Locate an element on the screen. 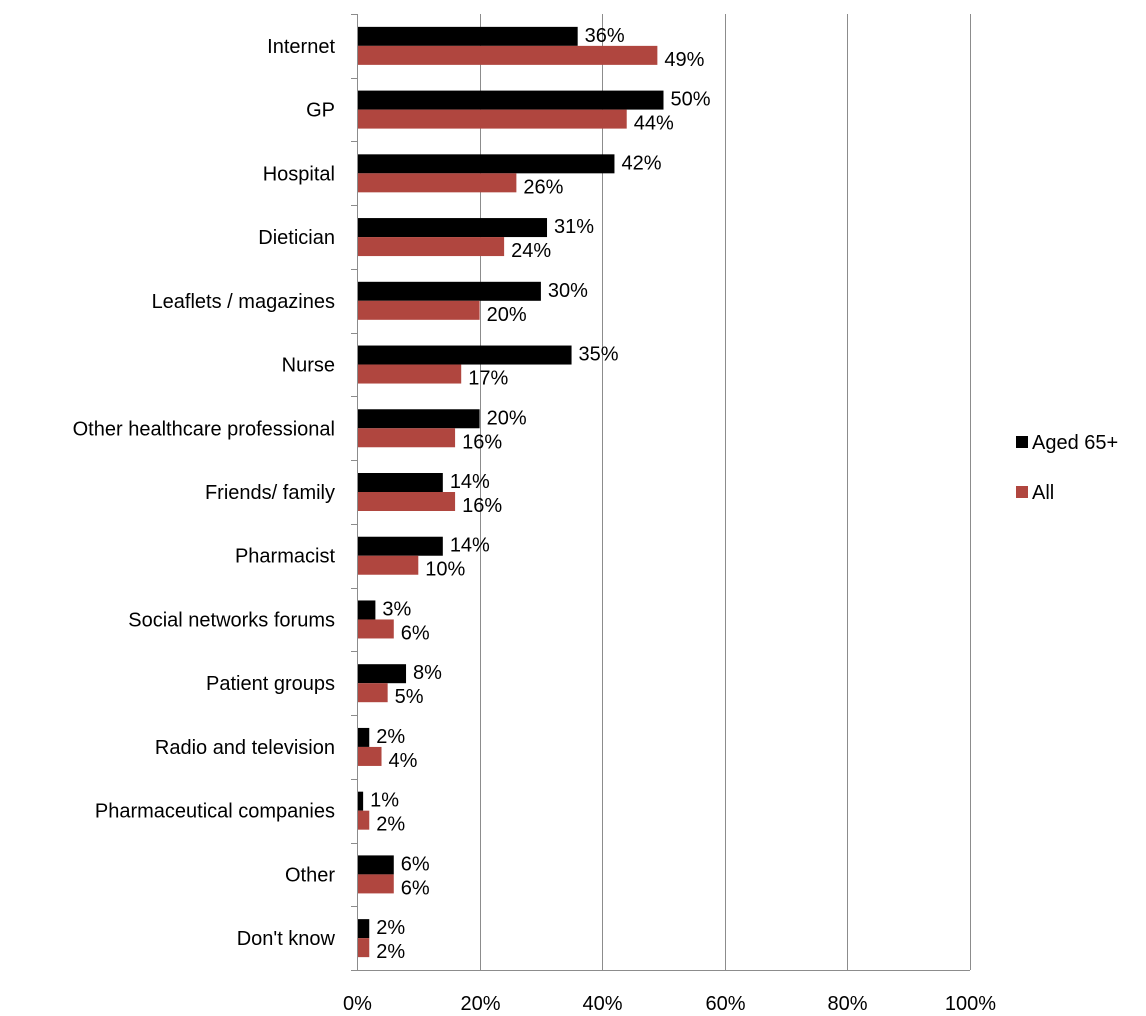 Image resolution: width=1146 pixels, height=1016 pixels. data-label: 10% is located at coordinates (445, 570).